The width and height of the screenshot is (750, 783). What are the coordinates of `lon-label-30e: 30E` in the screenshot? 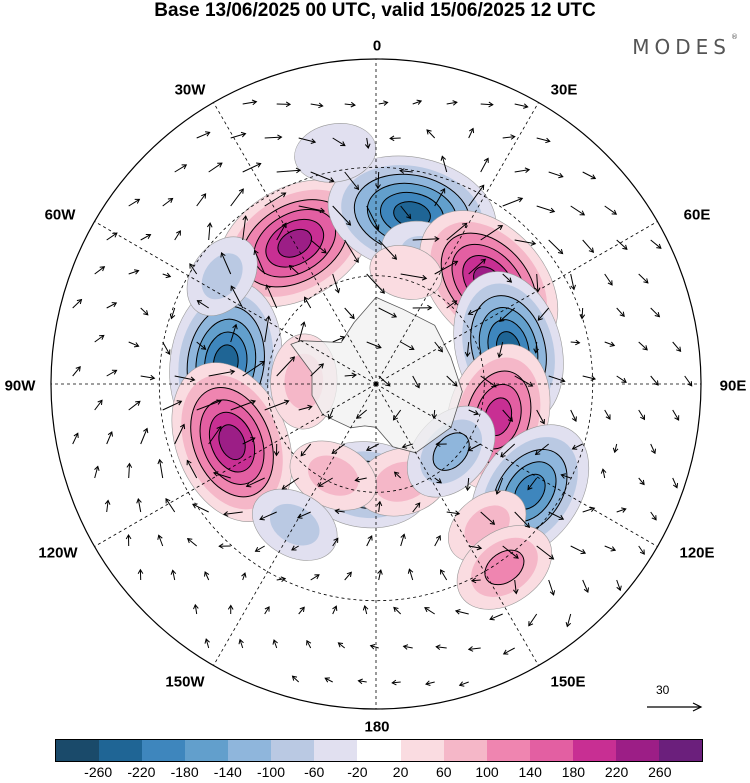 It's located at (564, 90).